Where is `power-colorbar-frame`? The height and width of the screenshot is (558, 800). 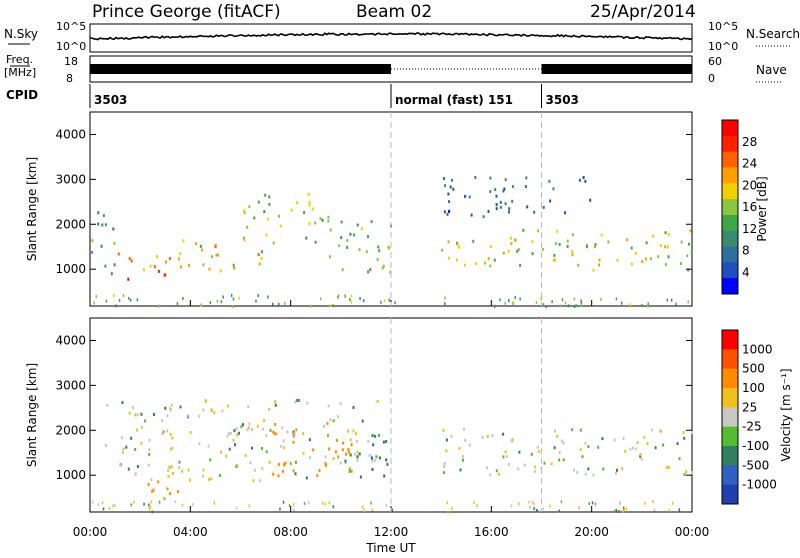
power-colorbar-frame is located at coordinates (730, 207).